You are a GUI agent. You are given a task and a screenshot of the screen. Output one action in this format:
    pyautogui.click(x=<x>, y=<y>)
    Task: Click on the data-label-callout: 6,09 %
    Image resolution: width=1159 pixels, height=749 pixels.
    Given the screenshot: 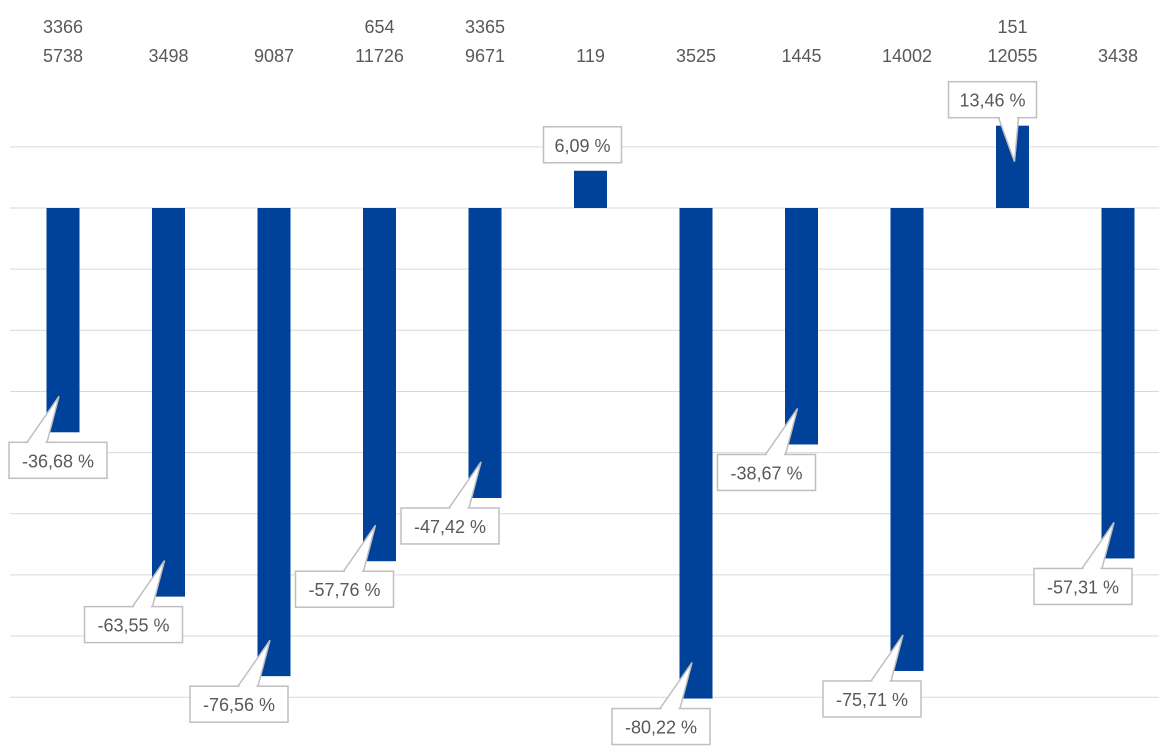 What is the action you would take?
    pyautogui.click(x=582, y=145)
    